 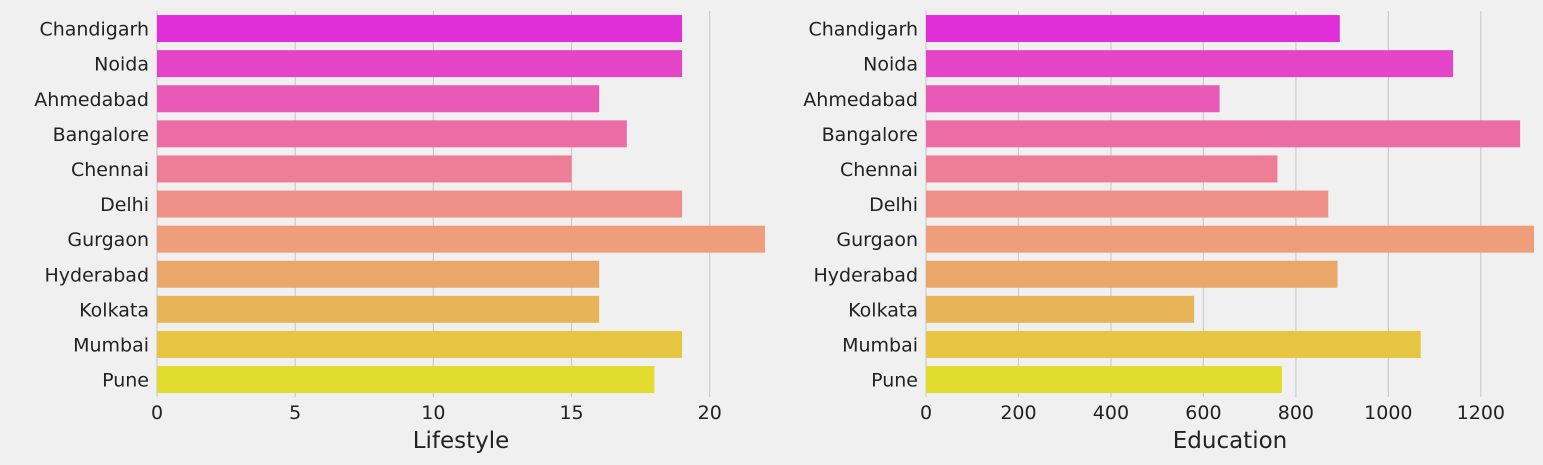 What do you see at coordinates (1111, 413) in the screenshot?
I see `x-tick-label: 400` at bounding box center [1111, 413].